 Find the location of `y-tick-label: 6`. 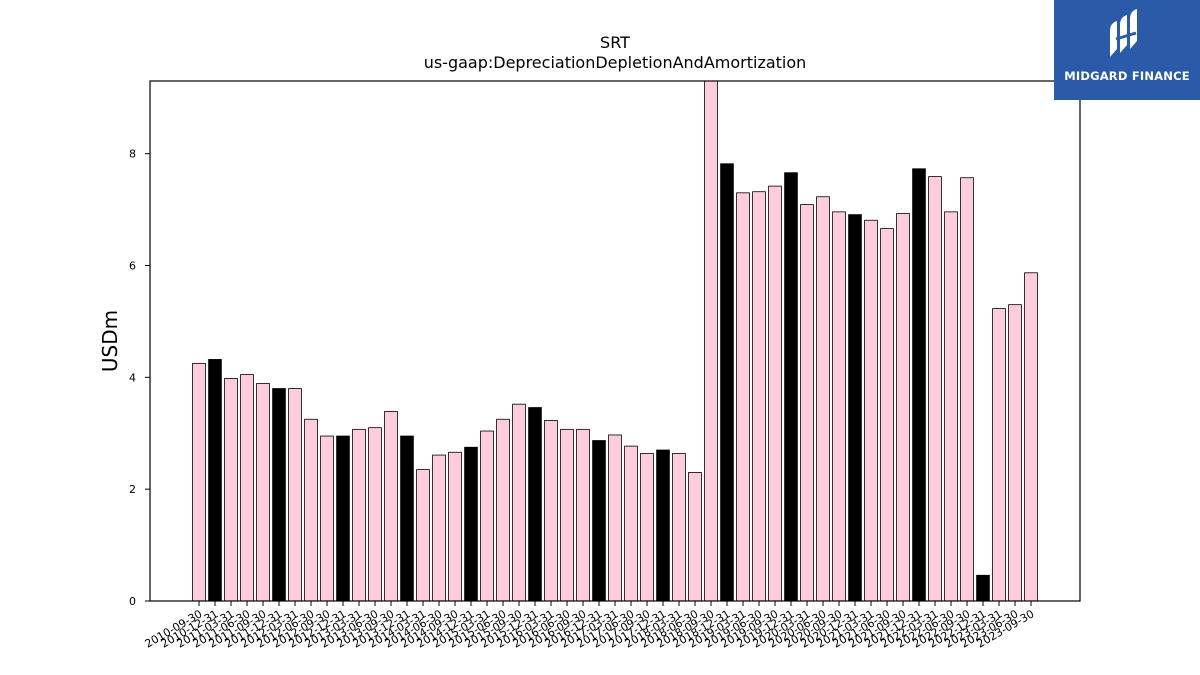

y-tick-label: 6 is located at coordinates (132, 266).